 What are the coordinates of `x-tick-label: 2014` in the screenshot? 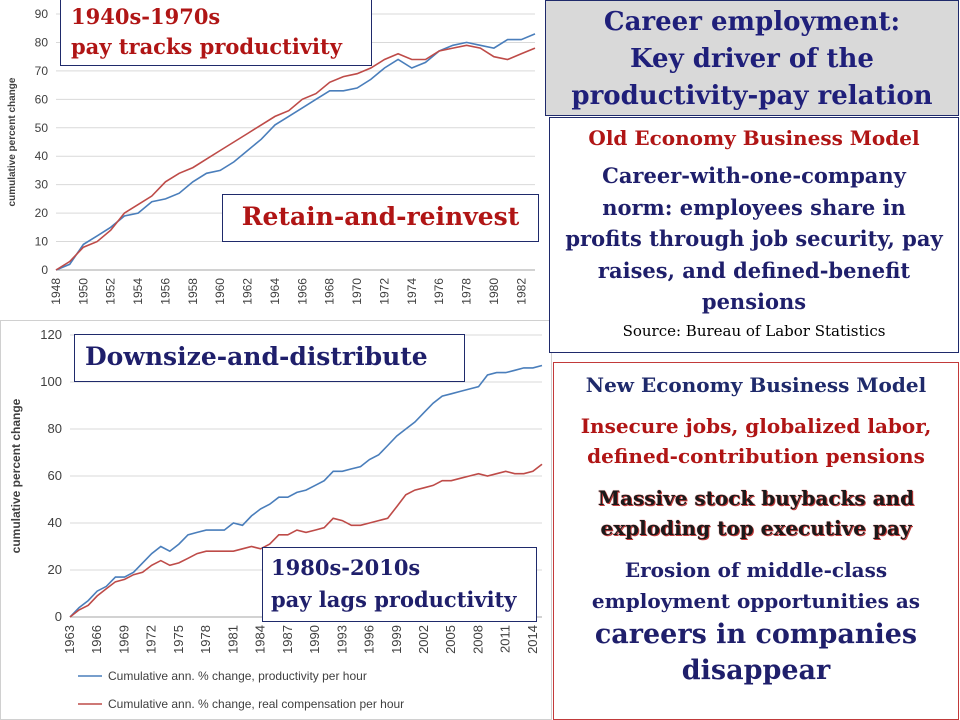 It's located at (532, 639).